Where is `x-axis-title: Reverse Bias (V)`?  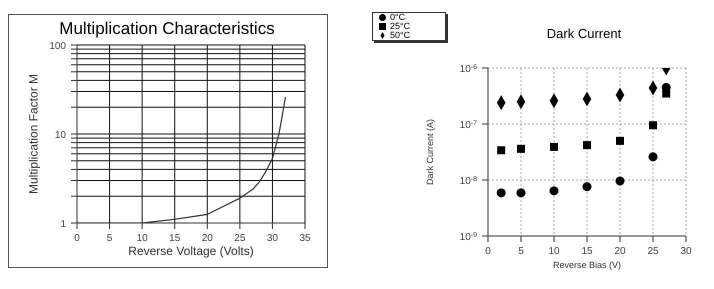 x-axis-title: Reverse Bias (V) is located at coordinates (587, 265).